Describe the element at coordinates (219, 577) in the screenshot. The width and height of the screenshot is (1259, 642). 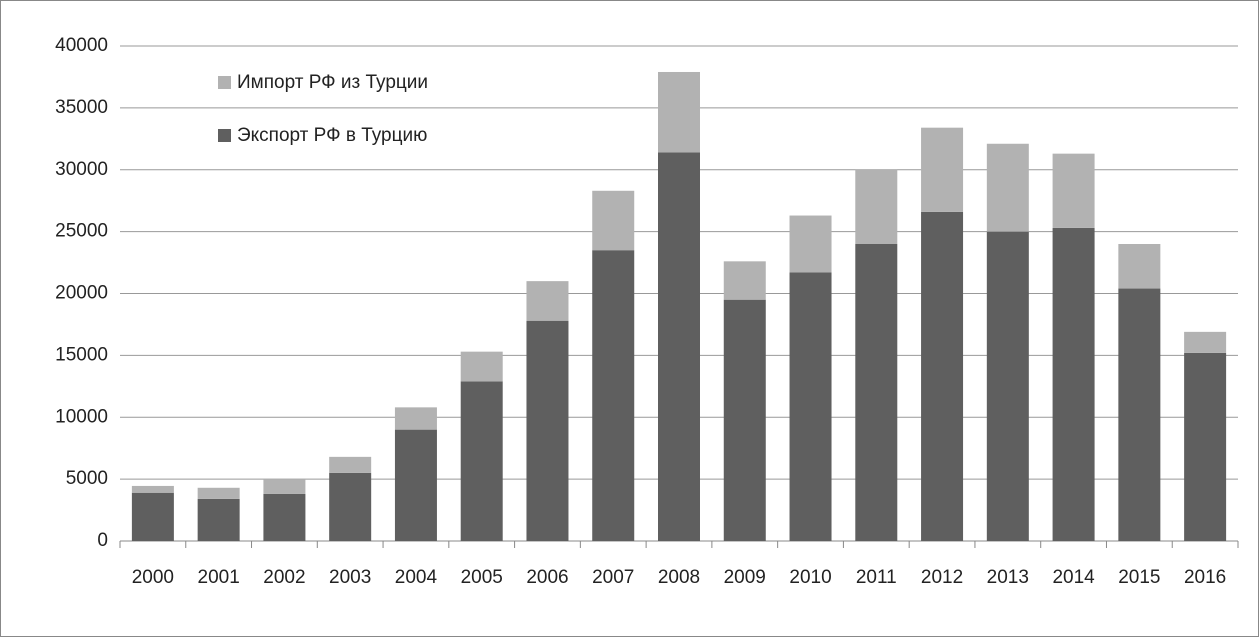
I see `x-tick-label: 2001` at that location.